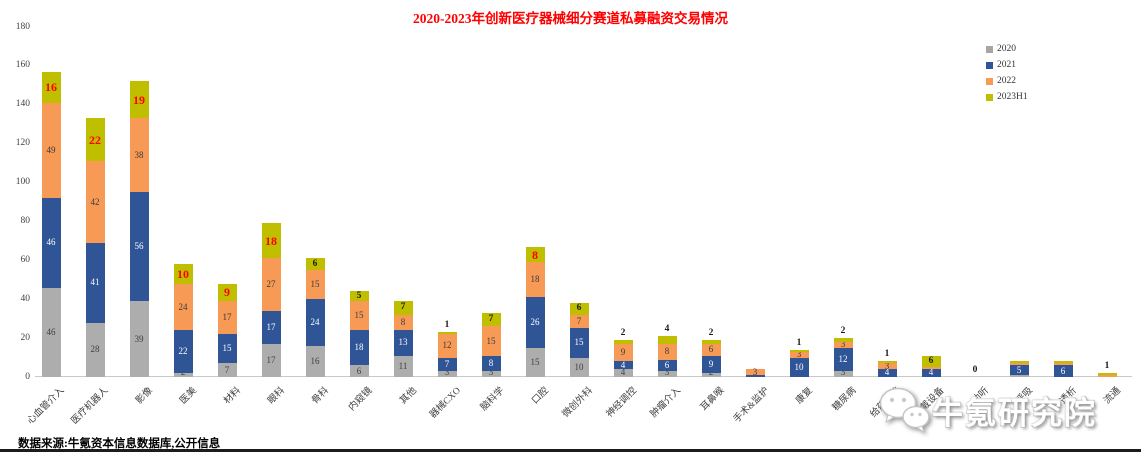 This screenshot has width=1141, height=459. Describe the element at coordinates (403, 365) in the screenshot. I see `bar-value-label: 11` at that location.